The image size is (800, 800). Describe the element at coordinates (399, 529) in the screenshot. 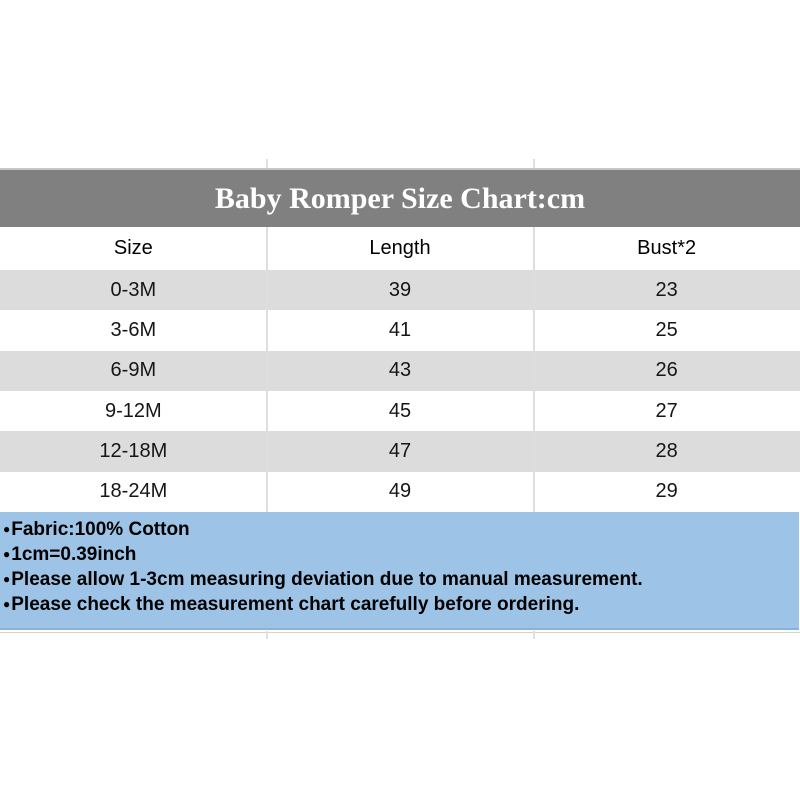

I see `note-fabric: ●Fabric:100% Cotton` at that location.